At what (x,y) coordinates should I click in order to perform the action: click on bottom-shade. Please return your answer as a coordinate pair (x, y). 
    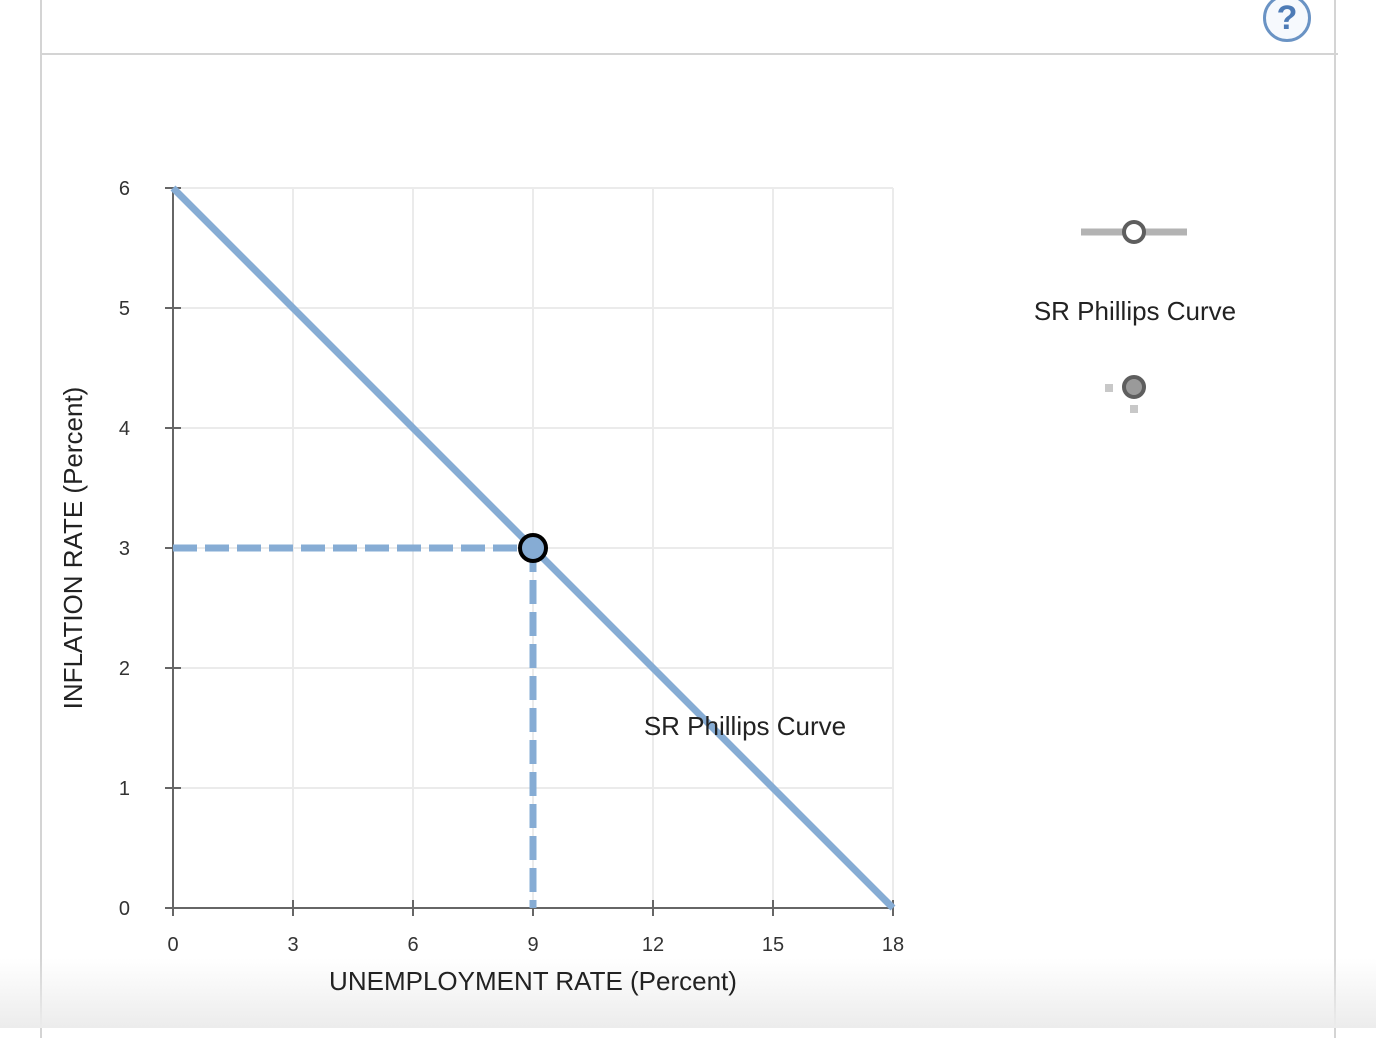
    Looking at the image, I should click on (688, 993).